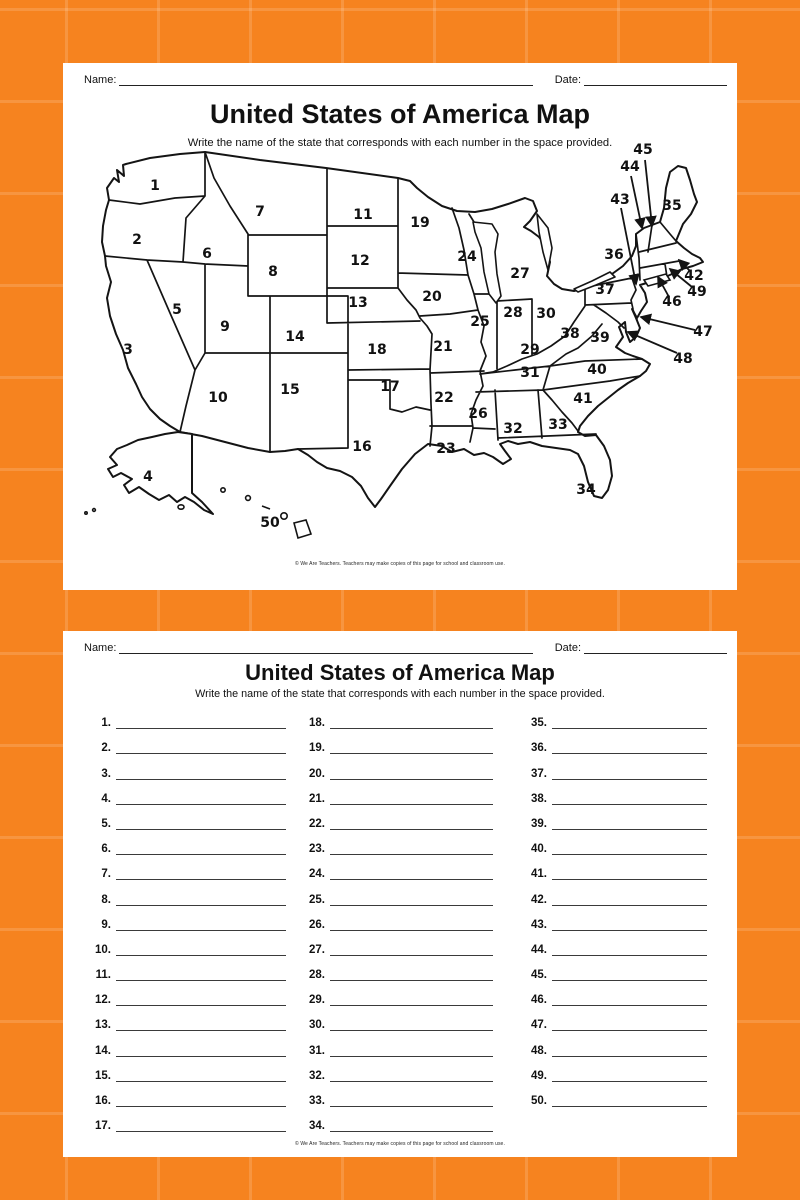  I want to click on map-state-number: 21, so click(442, 347).